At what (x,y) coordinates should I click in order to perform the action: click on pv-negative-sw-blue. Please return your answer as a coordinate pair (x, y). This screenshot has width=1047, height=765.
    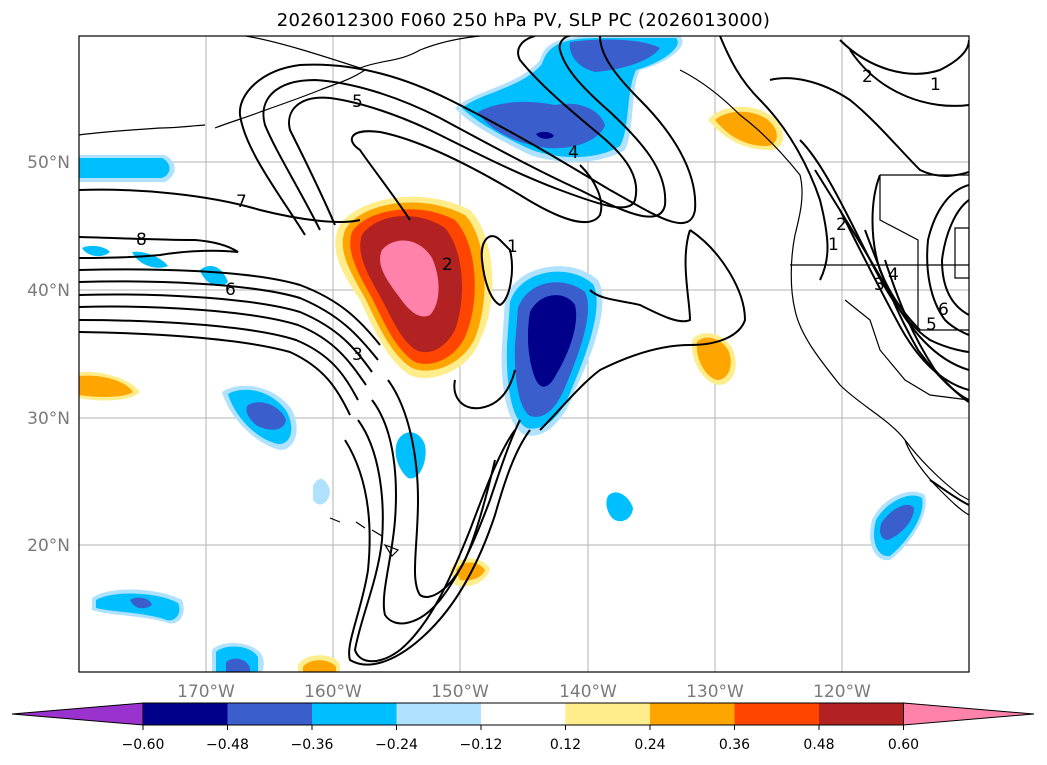
    Looking at the image, I should click on (266, 416).